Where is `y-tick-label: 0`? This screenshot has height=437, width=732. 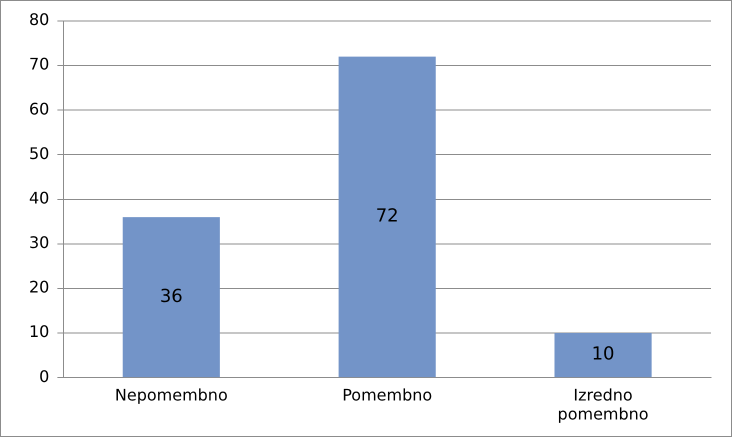 y-tick-label: 0 is located at coordinates (44, 376).